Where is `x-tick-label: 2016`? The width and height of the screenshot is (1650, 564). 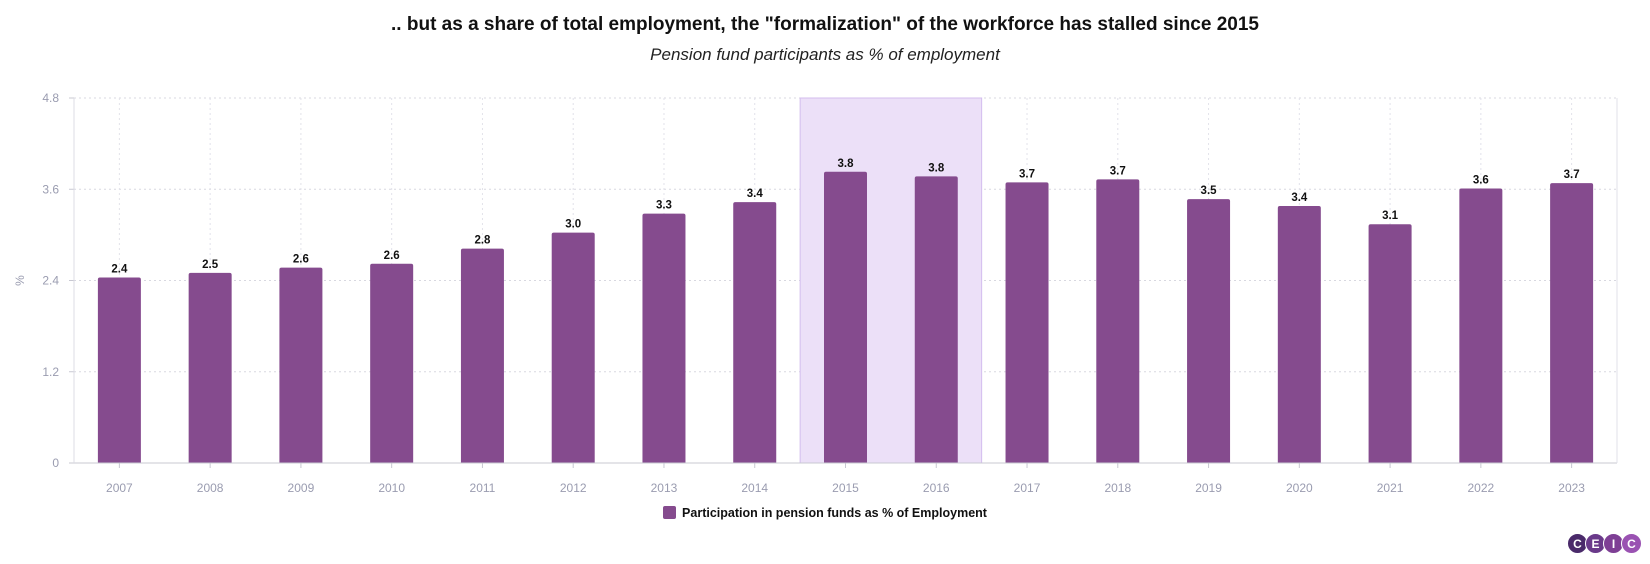
x-tick-label: 2016 is located at coordinates (936, 488).